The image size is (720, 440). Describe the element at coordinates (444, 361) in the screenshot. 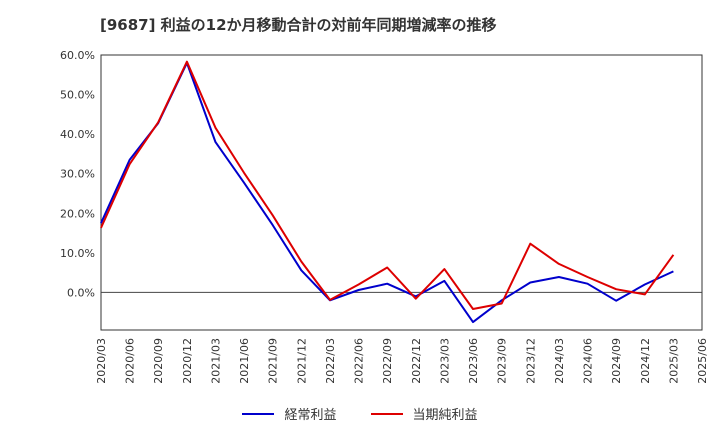

I see `x-tick-label: 2023/03` at that location.